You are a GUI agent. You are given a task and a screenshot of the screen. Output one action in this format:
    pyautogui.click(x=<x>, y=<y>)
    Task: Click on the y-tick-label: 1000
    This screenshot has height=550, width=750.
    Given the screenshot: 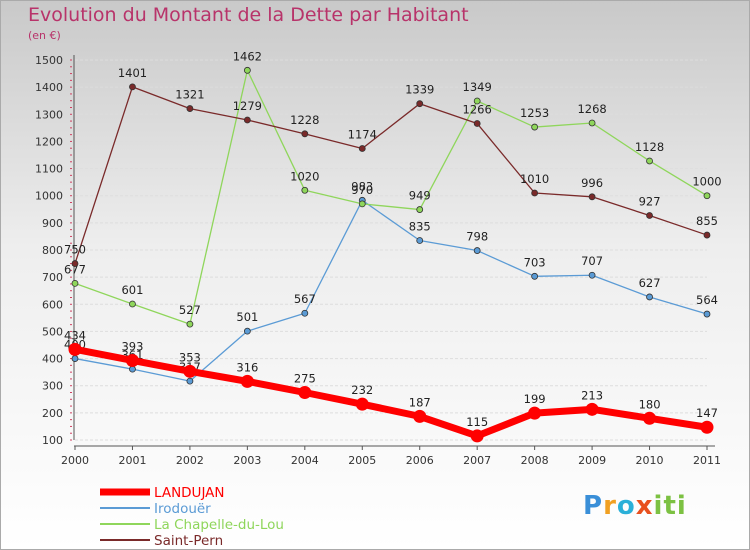 What is the action you would take?
    pyautogui.click(x=49, y=196)
    